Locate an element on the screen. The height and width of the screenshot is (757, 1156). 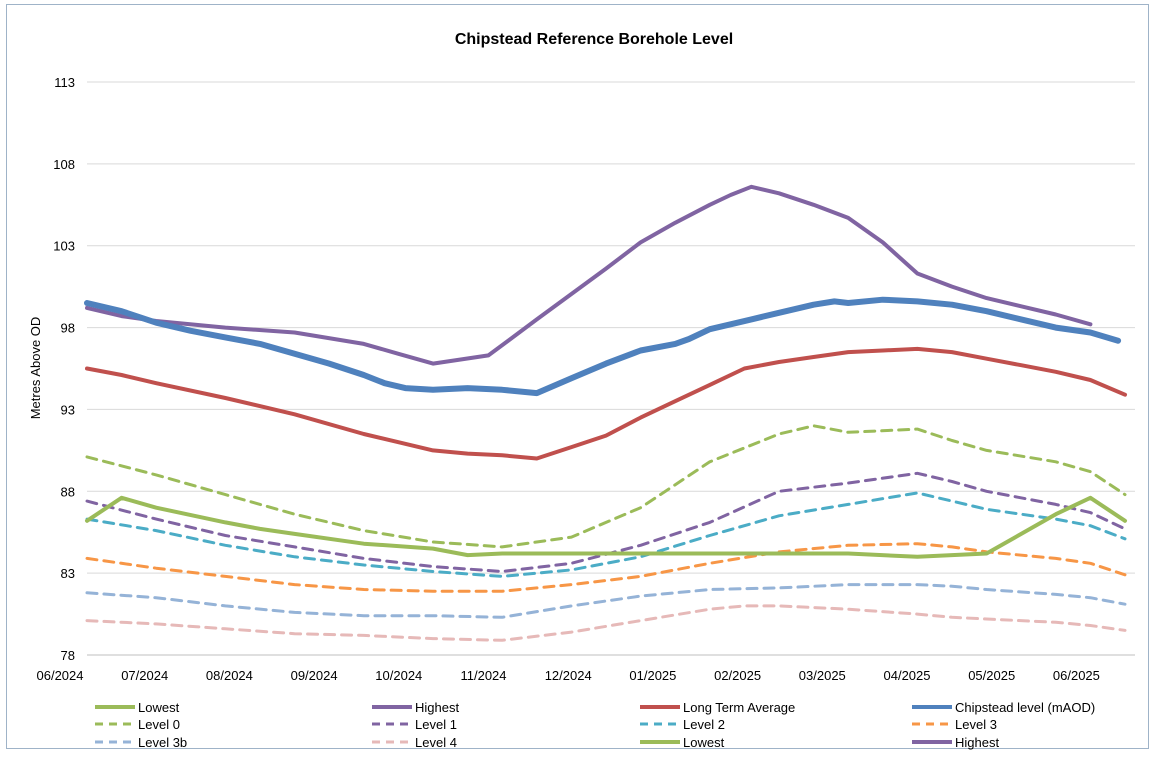
x-tick-label: 12/2024 is located at coordinates (568, 675).